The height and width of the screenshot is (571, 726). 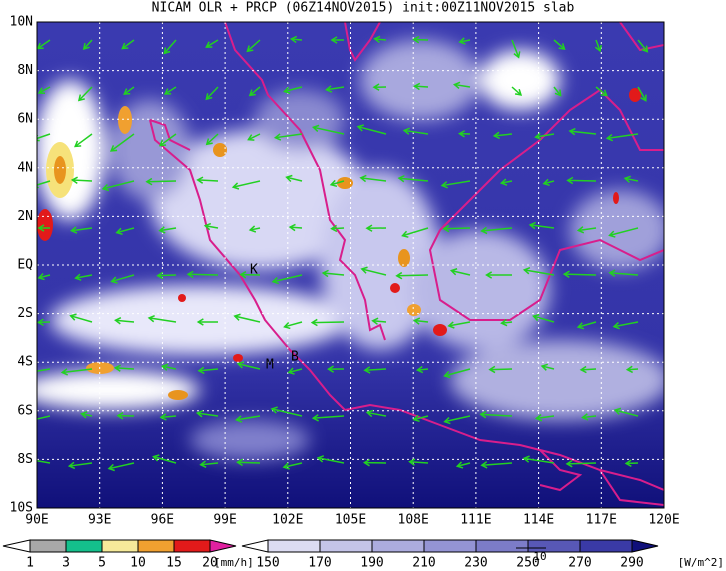 What do you see at coordinates (25, 119) in the screenshot?
I see `lat-label: 6N` at bounding box center [25, 119].